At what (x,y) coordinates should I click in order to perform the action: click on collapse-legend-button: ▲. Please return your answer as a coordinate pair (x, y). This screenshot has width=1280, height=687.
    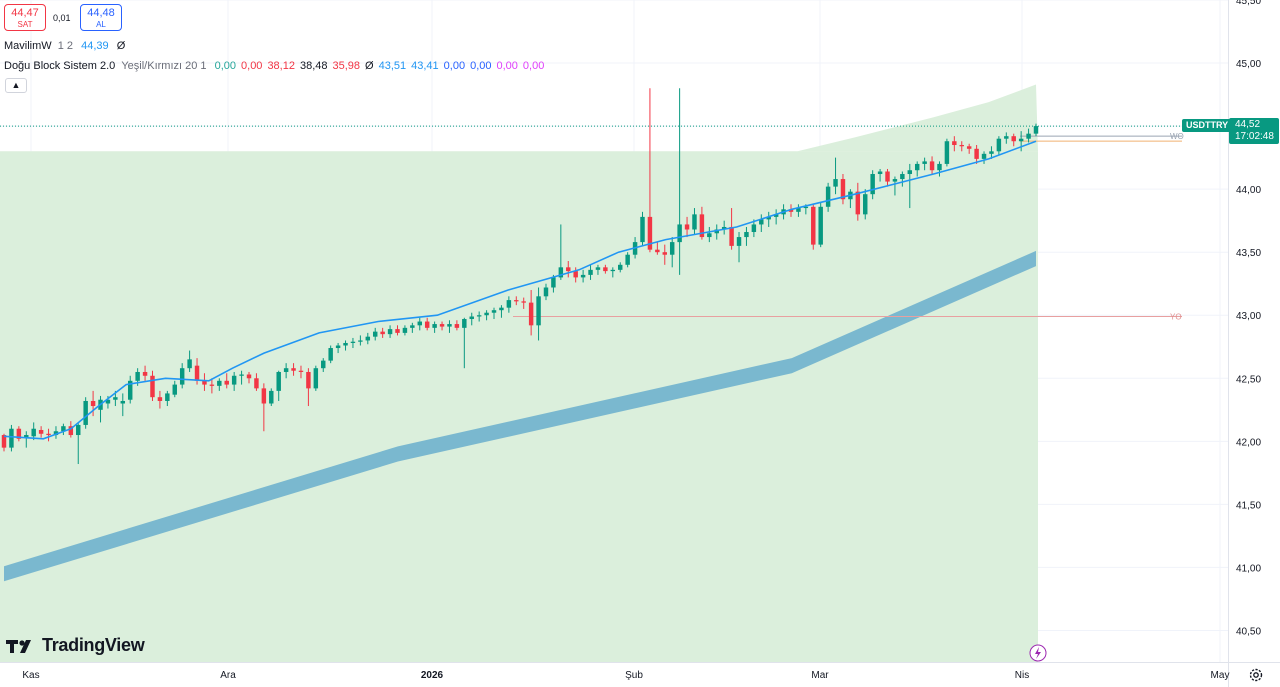
    Looking at the image, I should click on (16, 85).